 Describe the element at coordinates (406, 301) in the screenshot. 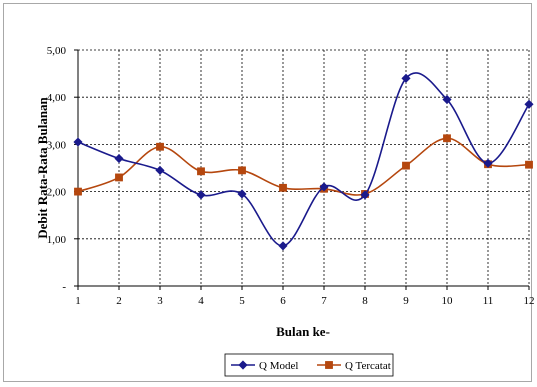

I see `x-tick-label: 9` at that location.